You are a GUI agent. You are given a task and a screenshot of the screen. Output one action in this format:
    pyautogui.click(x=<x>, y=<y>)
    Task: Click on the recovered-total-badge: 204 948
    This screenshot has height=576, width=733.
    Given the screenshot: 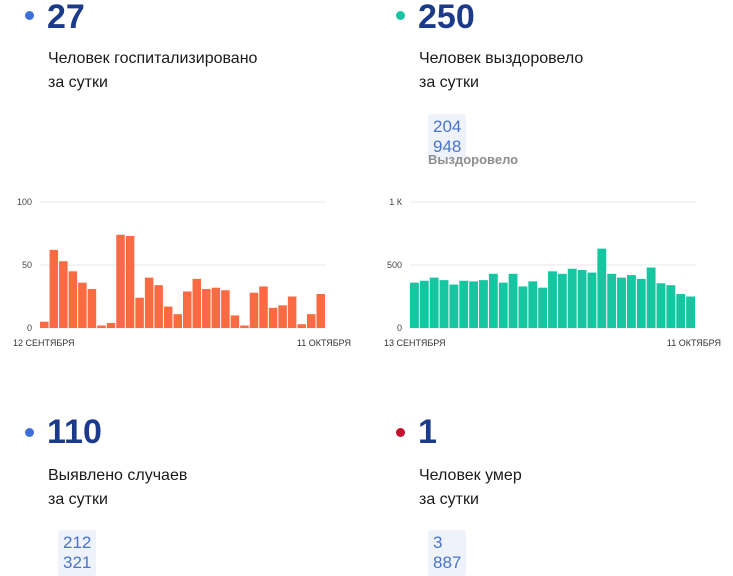 What is the action you would take?
    pyautogui.click(x=447, y=137)
    